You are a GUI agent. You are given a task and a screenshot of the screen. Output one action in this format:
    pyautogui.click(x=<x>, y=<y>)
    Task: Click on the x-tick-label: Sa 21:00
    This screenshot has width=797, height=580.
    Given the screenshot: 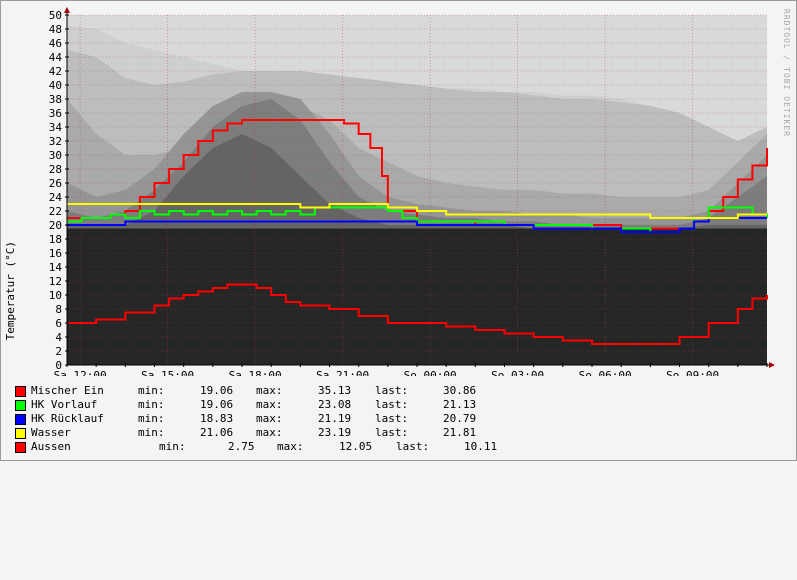 What is the action you would take?
    pyautogui.click(x=342, y=372)
    